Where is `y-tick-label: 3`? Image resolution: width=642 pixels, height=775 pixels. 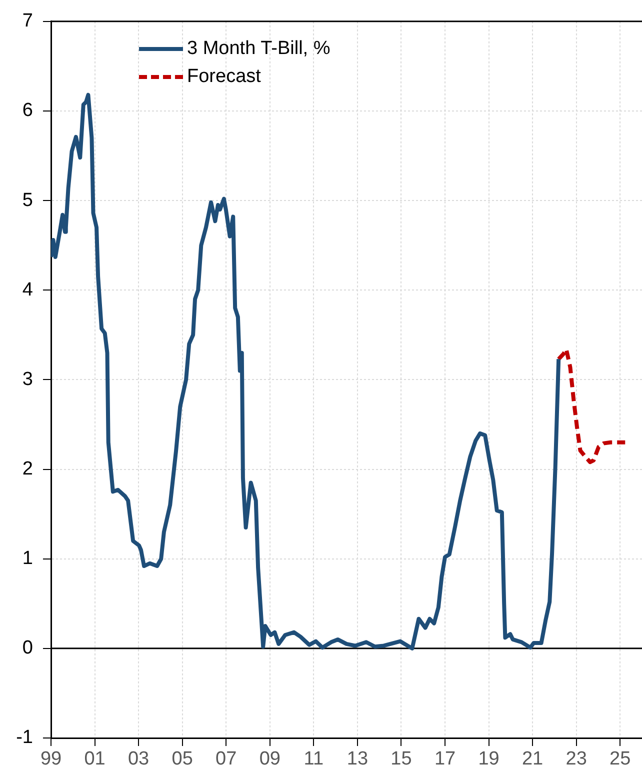 y-tick-label: 3 is located at coordinates (27, 379).